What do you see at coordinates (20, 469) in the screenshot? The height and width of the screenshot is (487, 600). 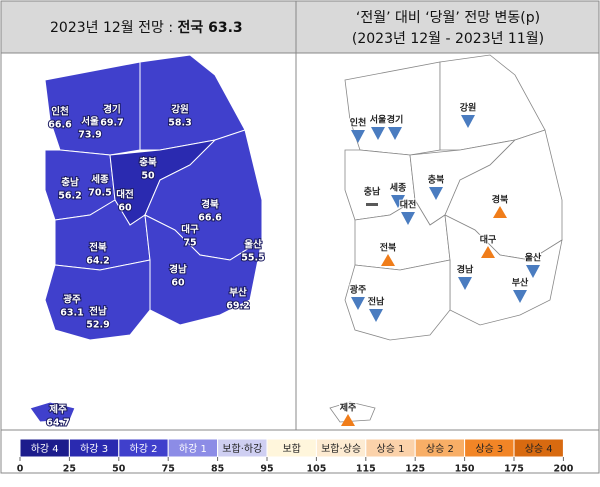 I see `legend-tick-label: 0` at bounding box center [20, 469].